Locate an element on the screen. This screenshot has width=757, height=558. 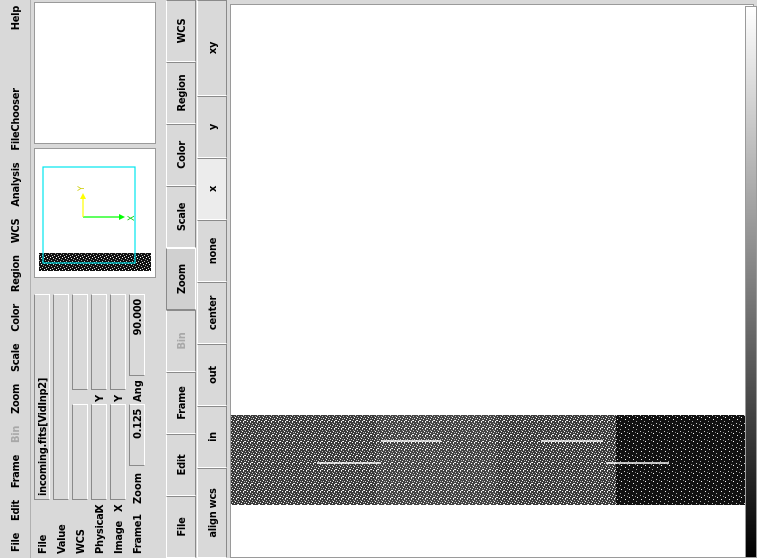
menu-bin: Bin is located at coordinates (15, 434).